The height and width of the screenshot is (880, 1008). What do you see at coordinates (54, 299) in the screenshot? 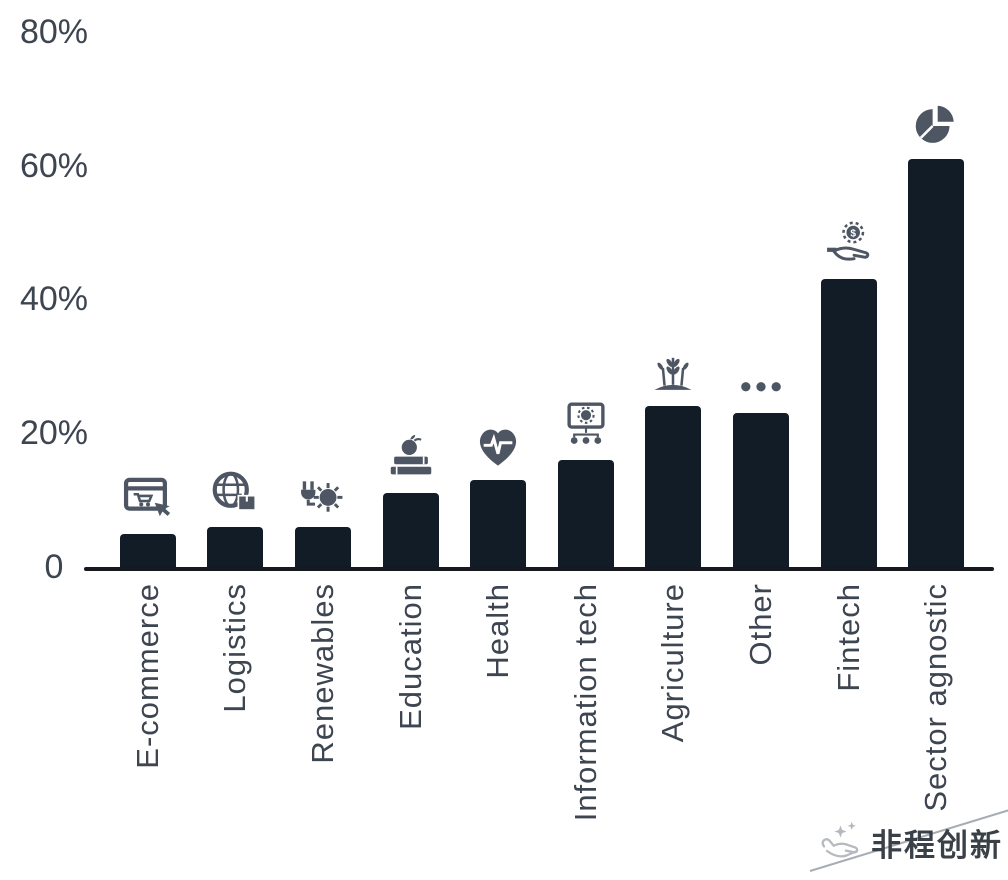
I see `y-axis-tick-label: 40%` at bounding box center [54, 299].